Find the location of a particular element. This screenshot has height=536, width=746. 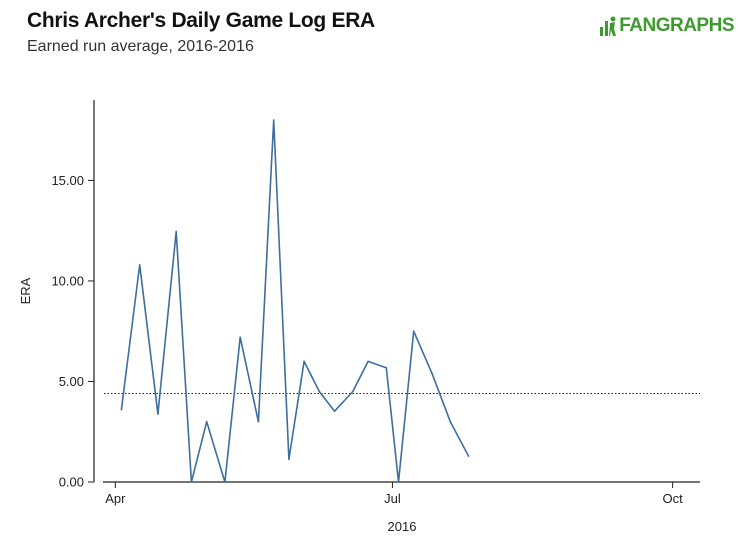

x-tick-label: Jul is located at coordinates (392, 498).